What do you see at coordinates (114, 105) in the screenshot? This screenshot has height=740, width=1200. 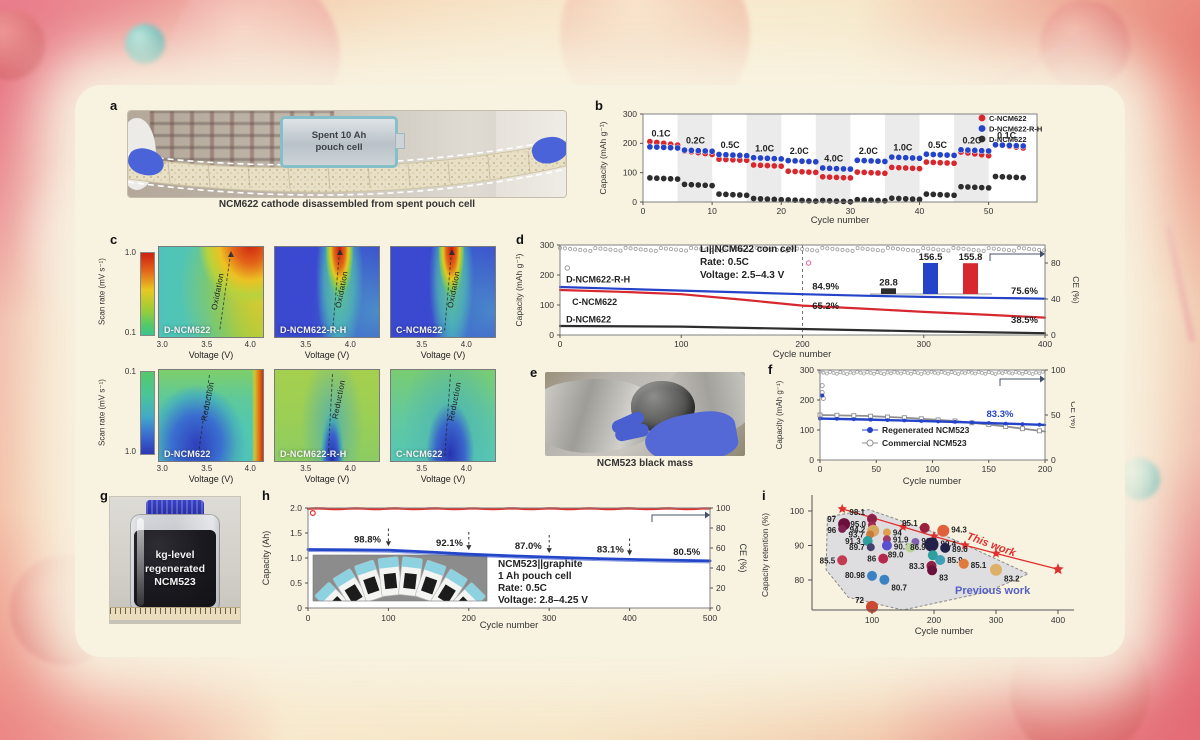 I see `panel-a-label: a` at bounding box center [114, 105].